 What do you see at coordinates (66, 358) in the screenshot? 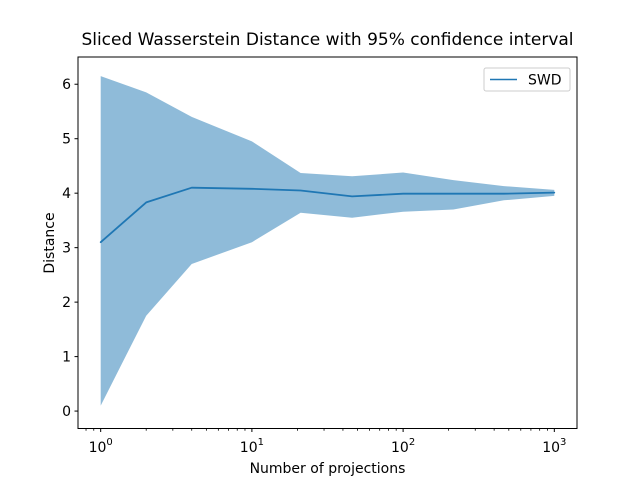
I see `y-tick-label: 1` at bounding box center [66, 358].